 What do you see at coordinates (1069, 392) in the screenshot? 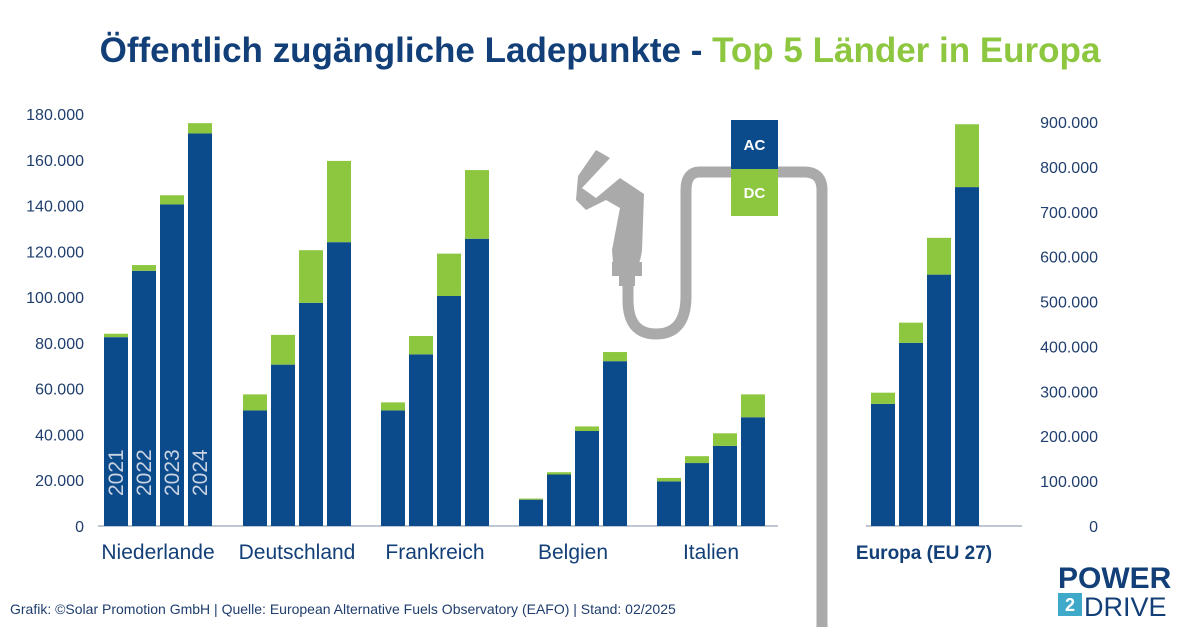
I see `y-tick-right: 300.000` at bounding box center [1069, 392].